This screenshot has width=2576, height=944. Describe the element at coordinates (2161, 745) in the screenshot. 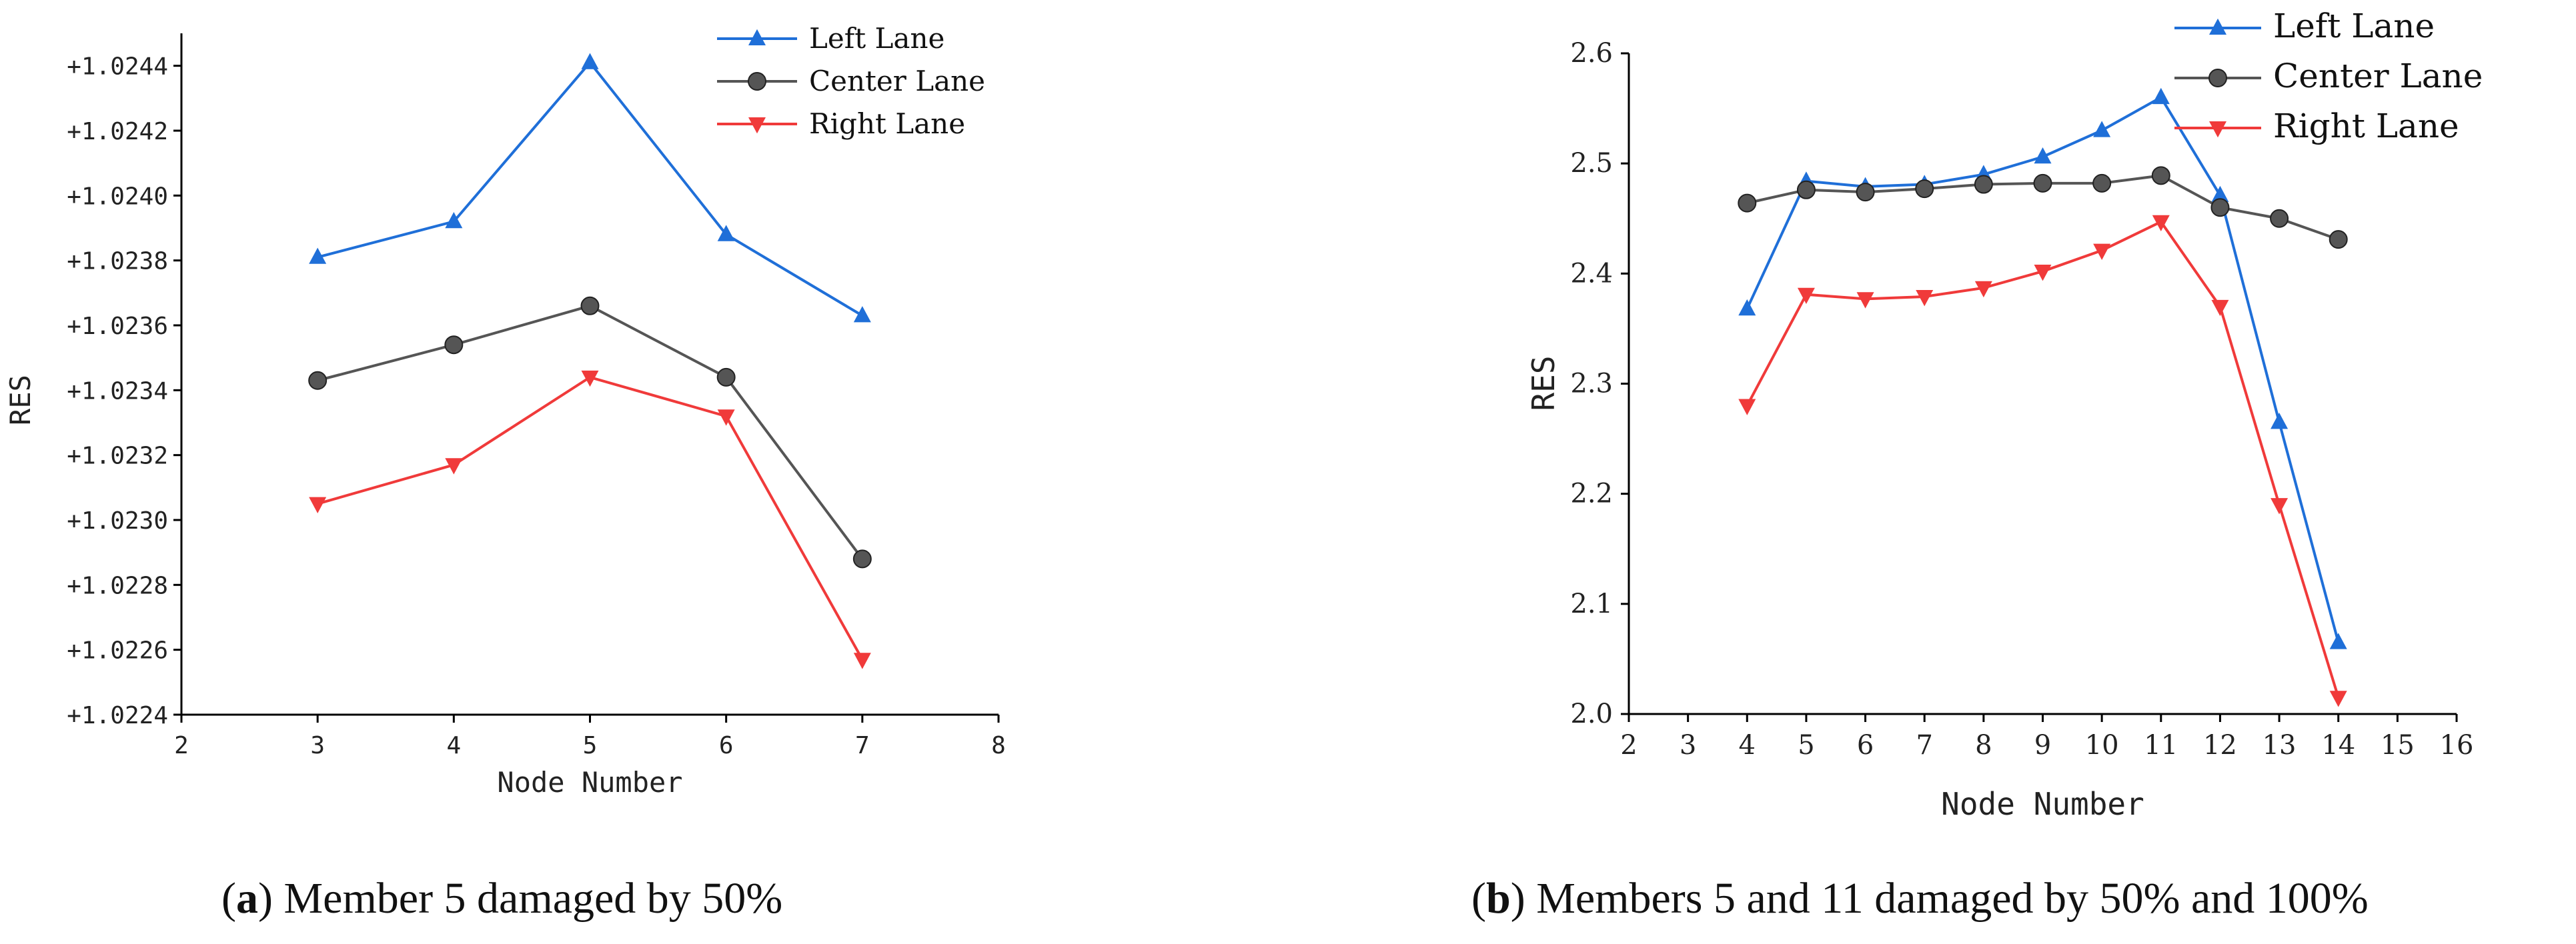

I see `x-tick-label: 11` at that location.